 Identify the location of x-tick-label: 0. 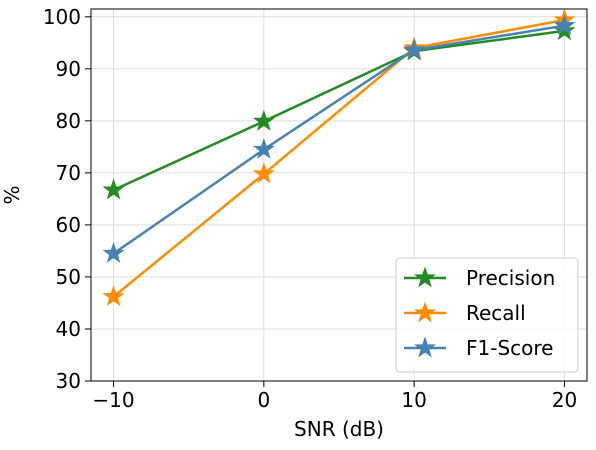
(263, 400).